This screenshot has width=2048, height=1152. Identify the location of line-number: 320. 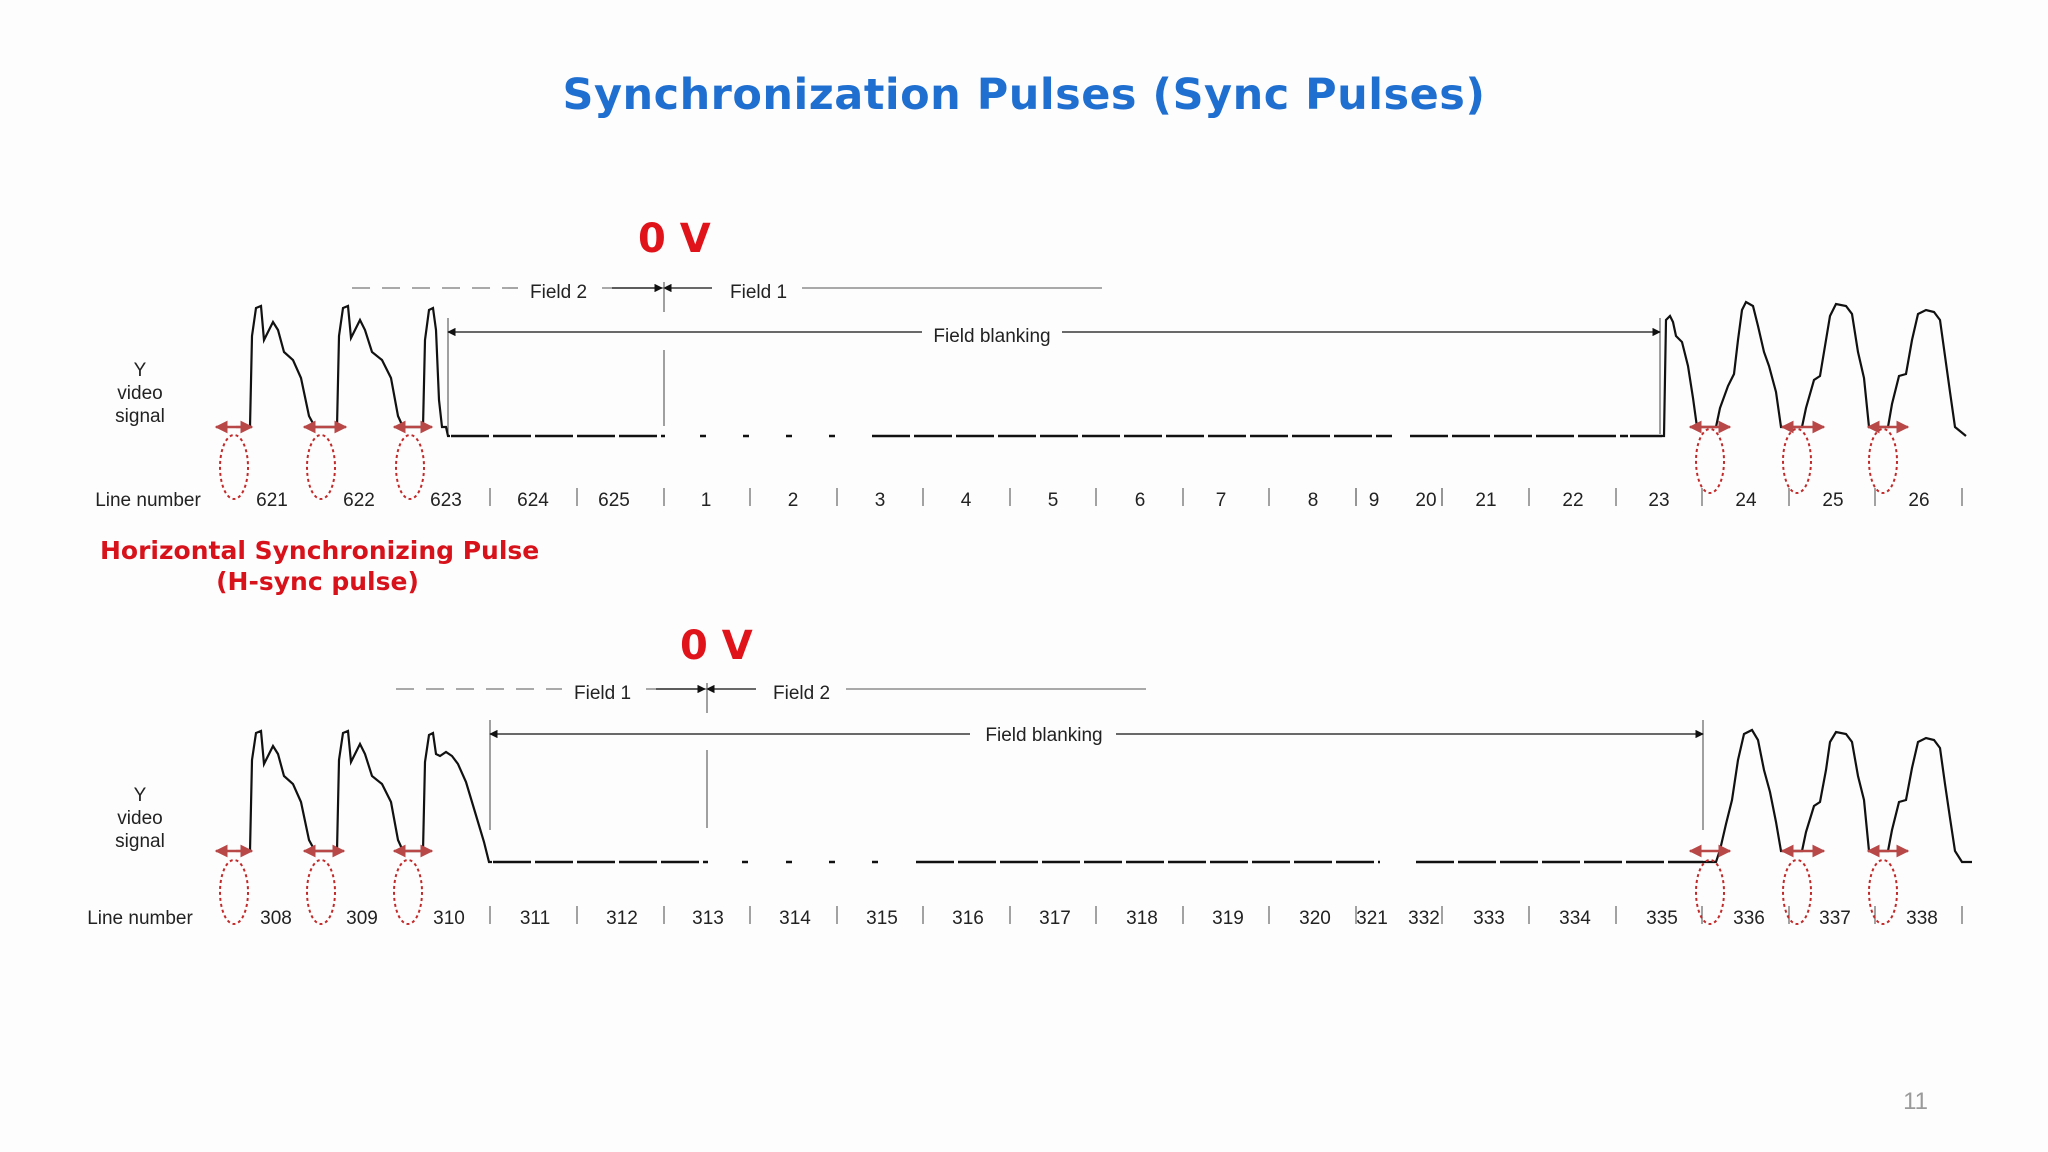
(1315, 918).